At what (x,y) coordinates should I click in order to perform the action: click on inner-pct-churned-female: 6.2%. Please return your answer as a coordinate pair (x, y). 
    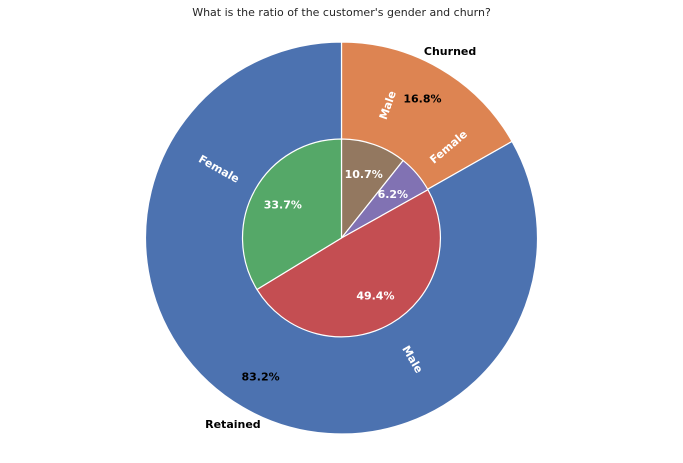
    Looking at the image, I should click on (393, 194).